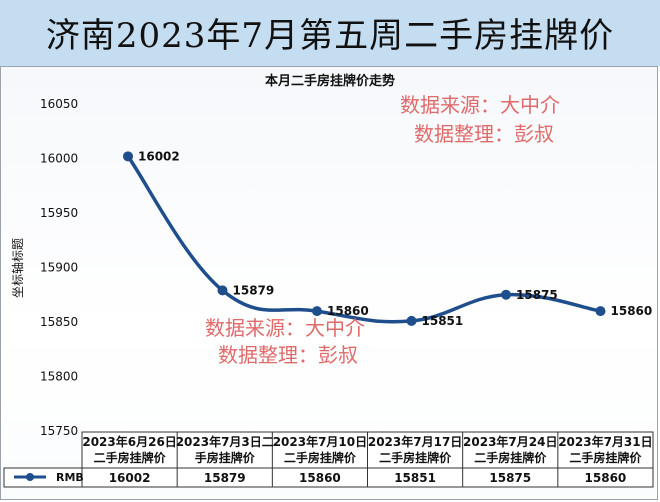 This screenshot has height=502, width=660. Describe the element at coordinates (480, 105) in the screenshot. I see `watermark-source-top: 数据来源：大中介` at that location.